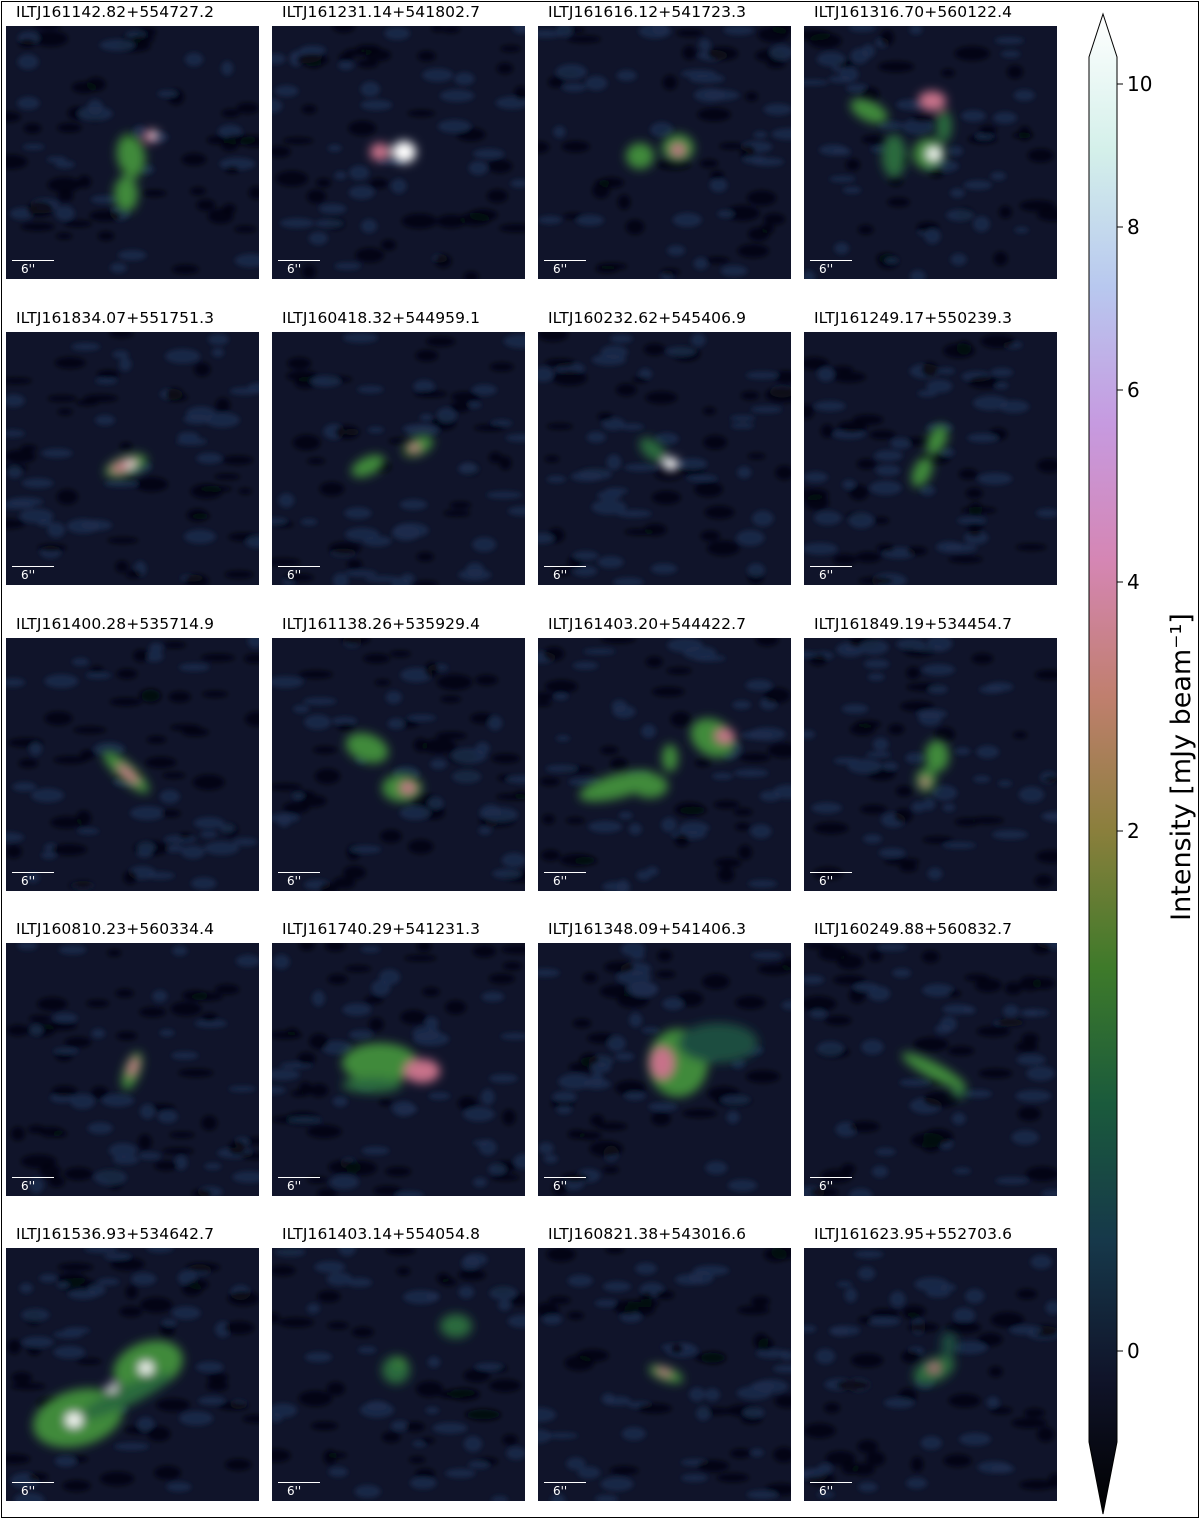 Image resolution: width=1200 pixels, height=1519 pixels. I want to click on radio-source-panel: ILTJ161834.07+551751.3 6'', so click(132, 446).